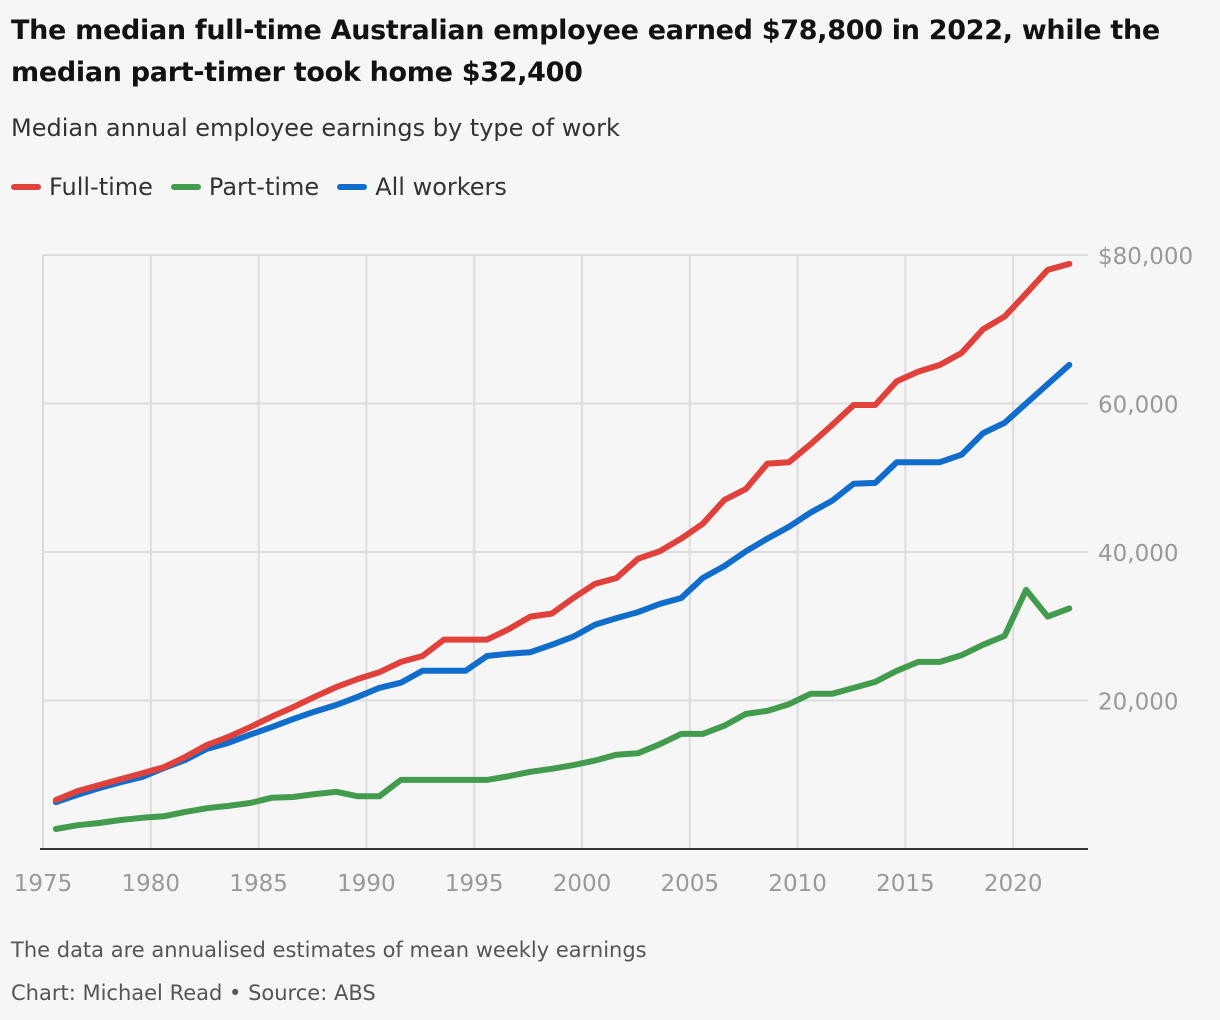 Image resolution: width=1220 pixels, height=1020 pixels. I want to click on x-tick-label: 1985, so click(258, 884).